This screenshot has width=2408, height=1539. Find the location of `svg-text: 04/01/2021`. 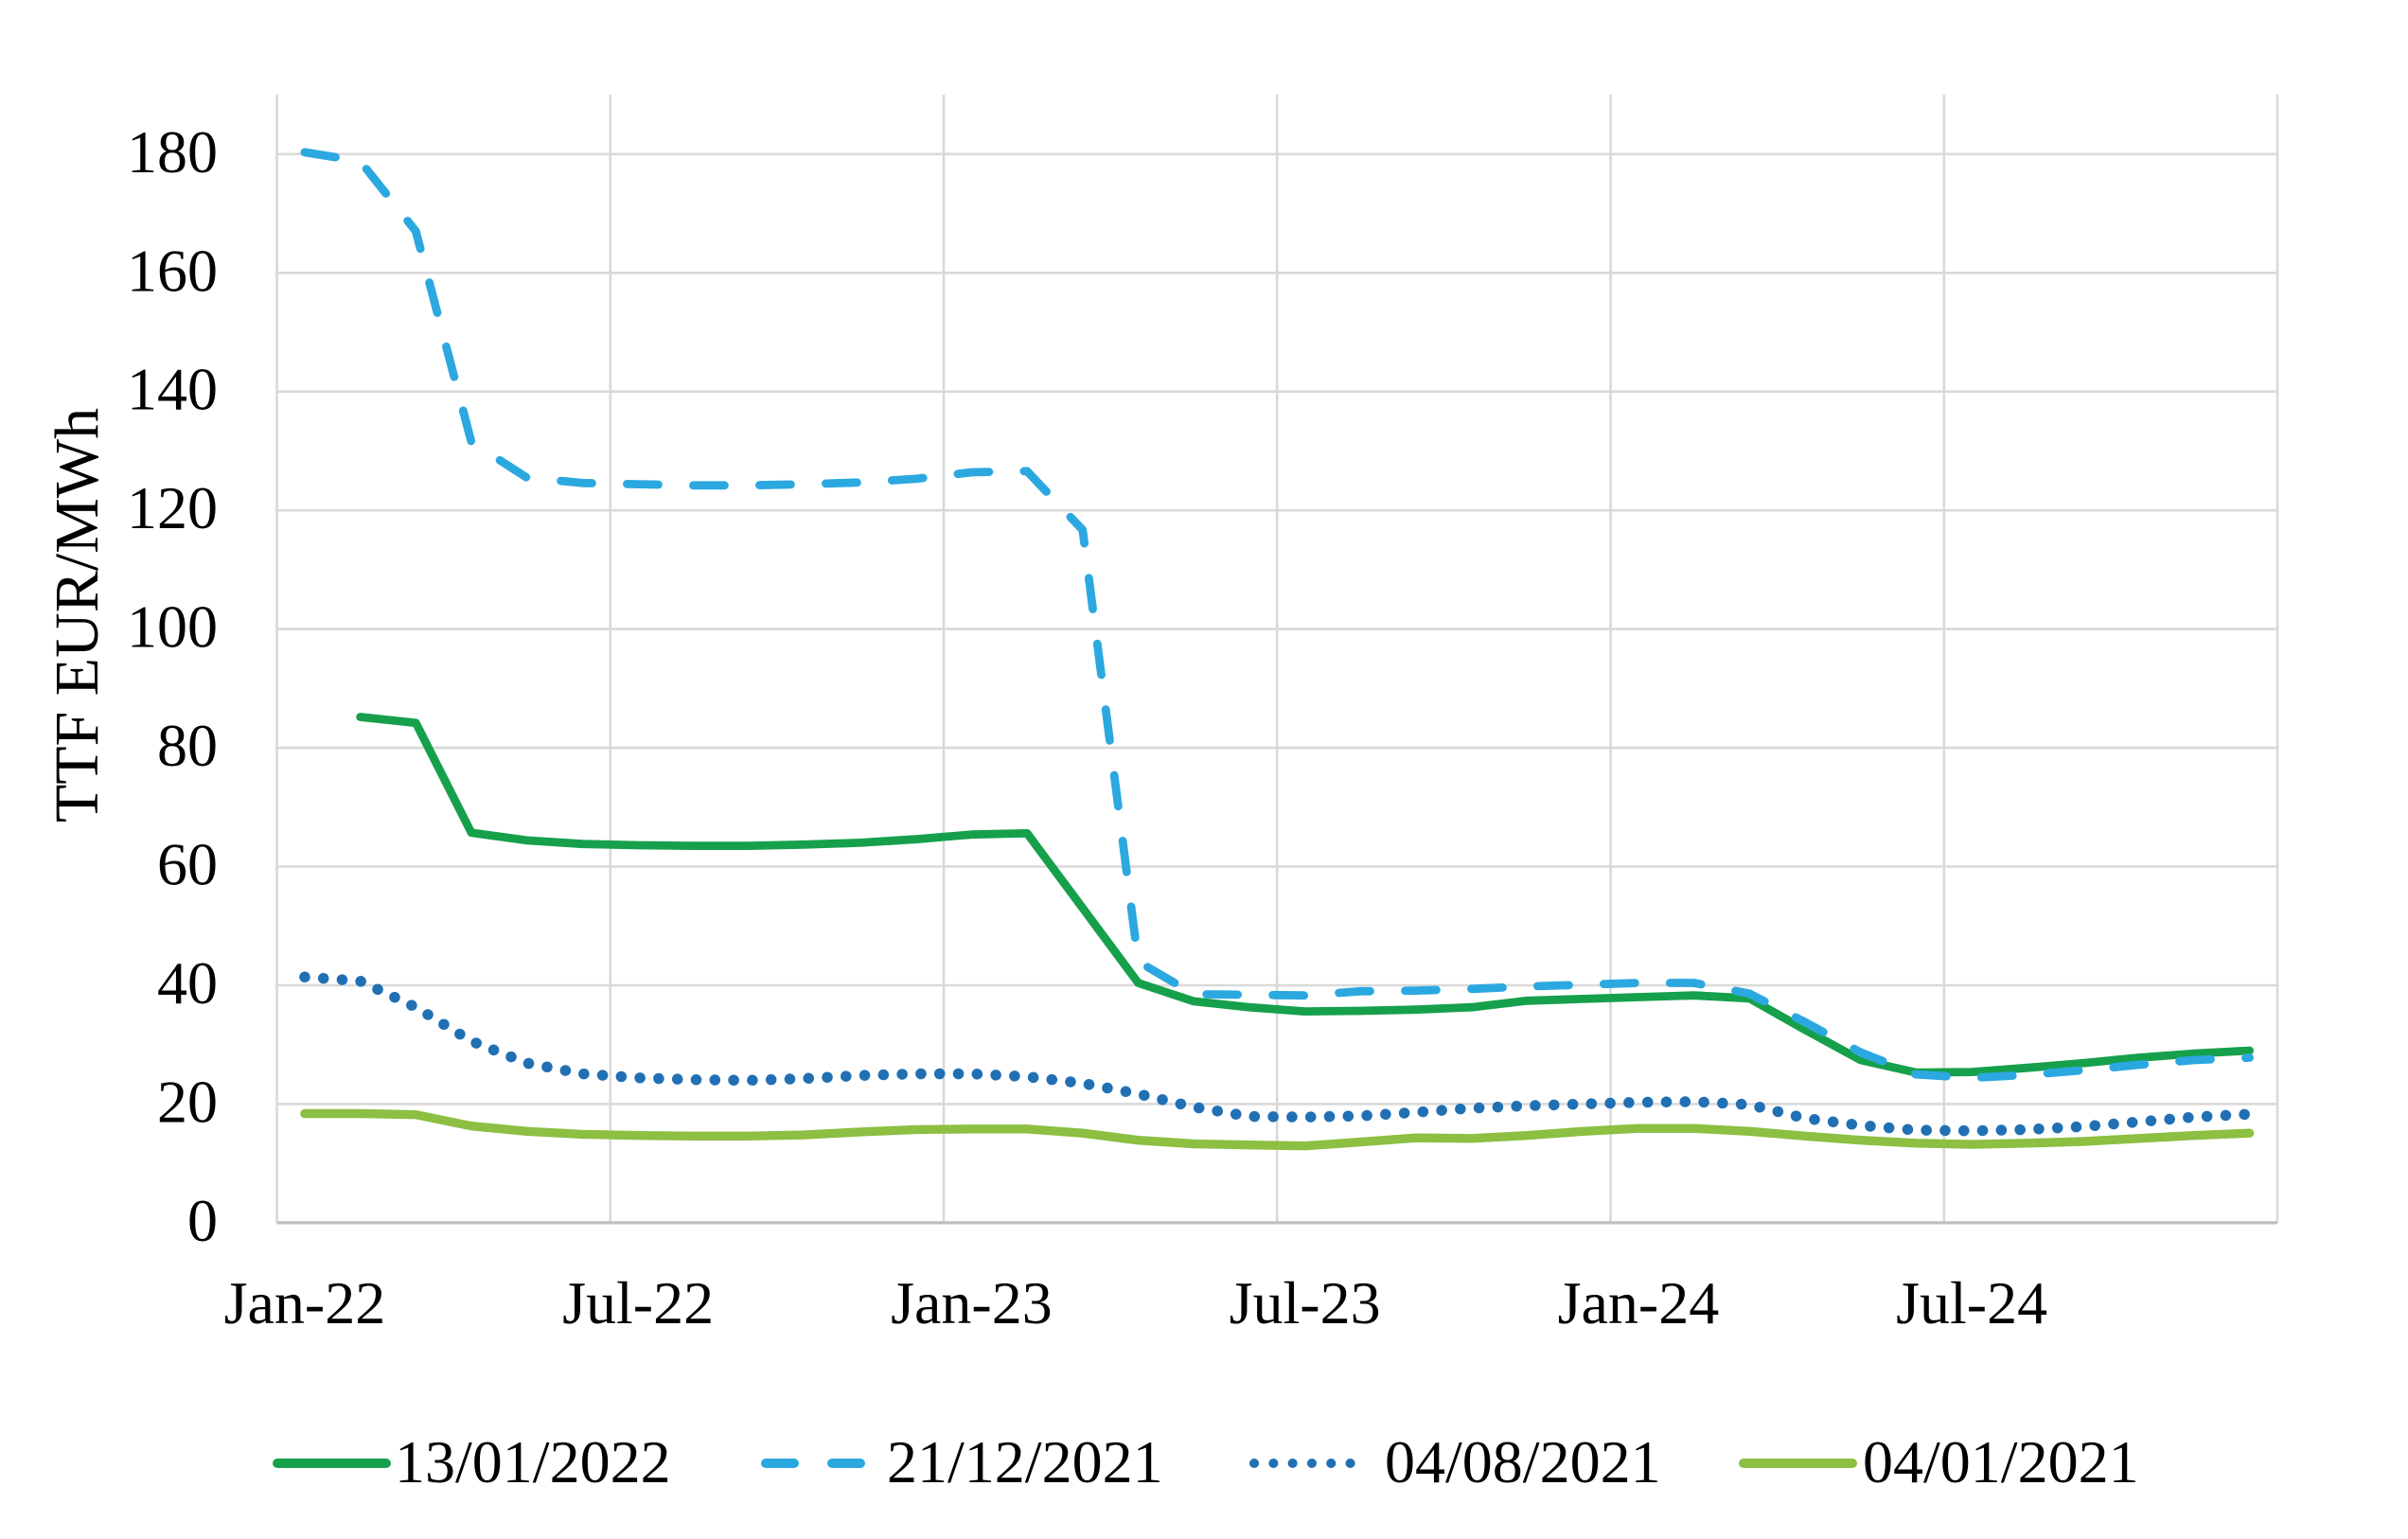

svg-text: 04/01/2021 is located at coordinates (2001, 1461).